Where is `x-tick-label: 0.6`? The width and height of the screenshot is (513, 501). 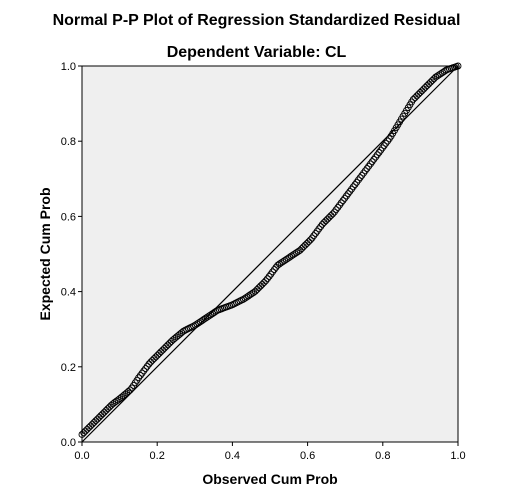 x-tick-label: 0.6 is located at coordinates (307, 456).